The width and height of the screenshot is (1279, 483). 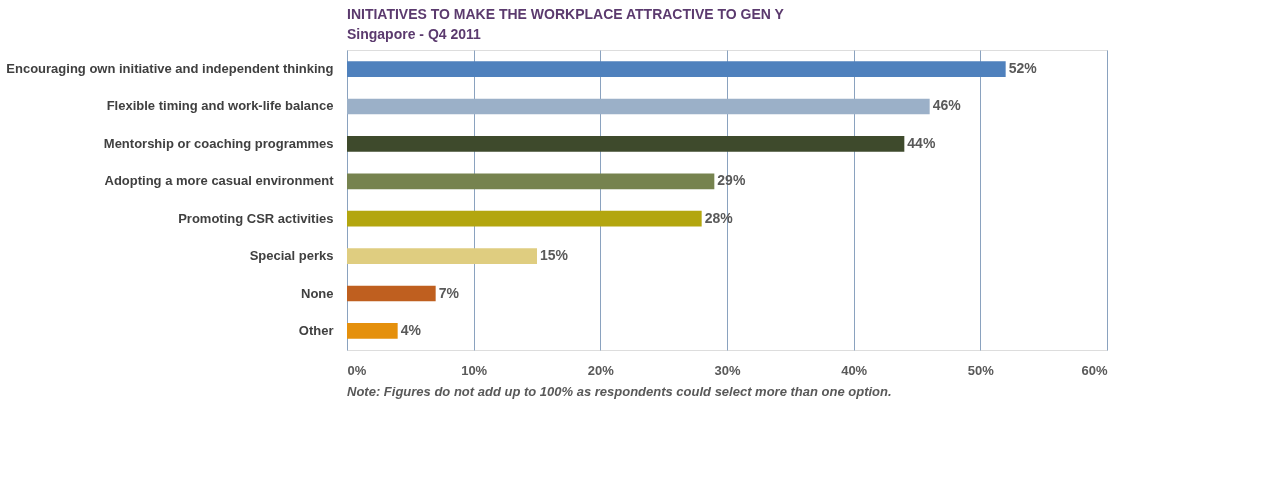 I want to click on y-tick-label: Flexible timing and work-life balance, so click(x=220, y=106).